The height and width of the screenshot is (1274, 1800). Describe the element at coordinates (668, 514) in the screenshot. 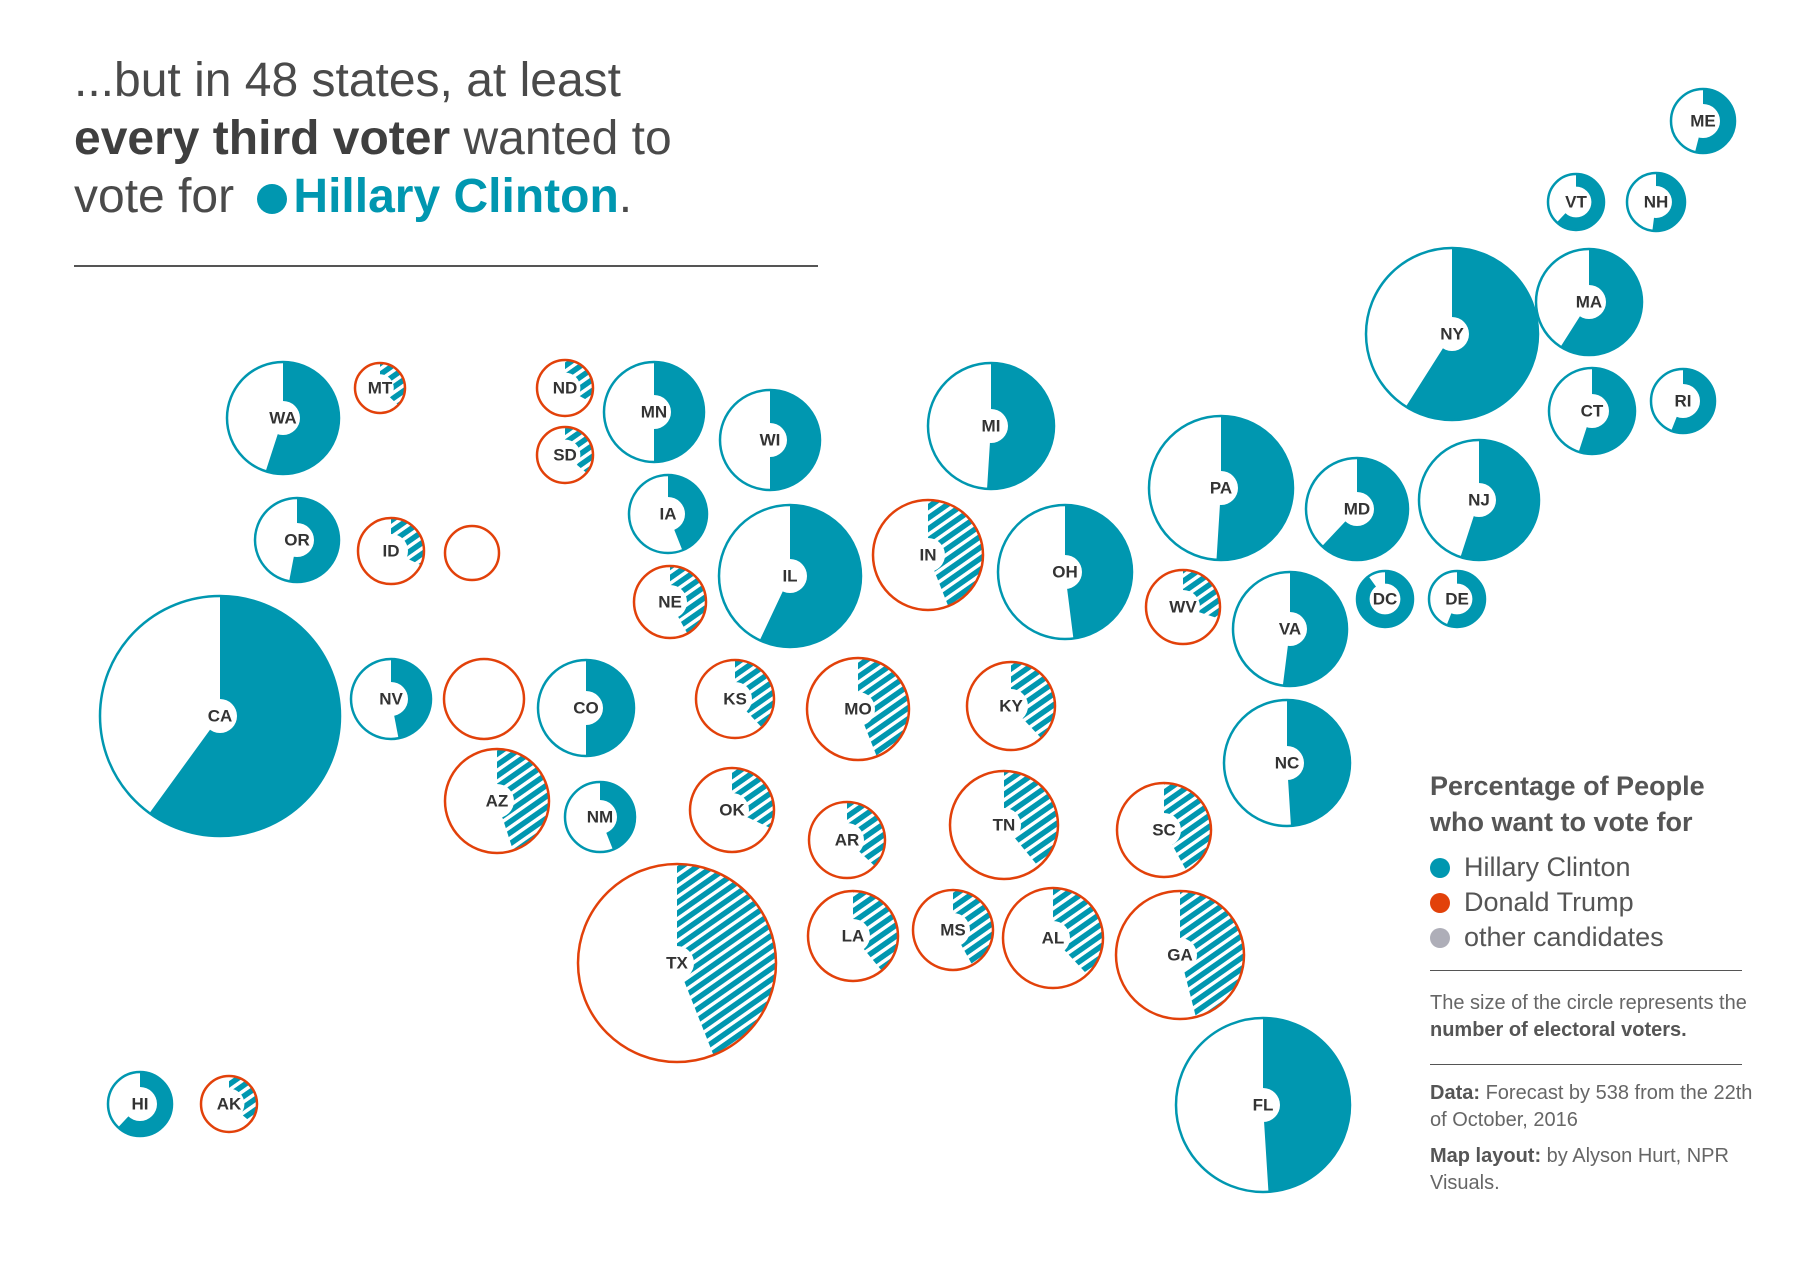

I see `state-circle-ia` at that location.